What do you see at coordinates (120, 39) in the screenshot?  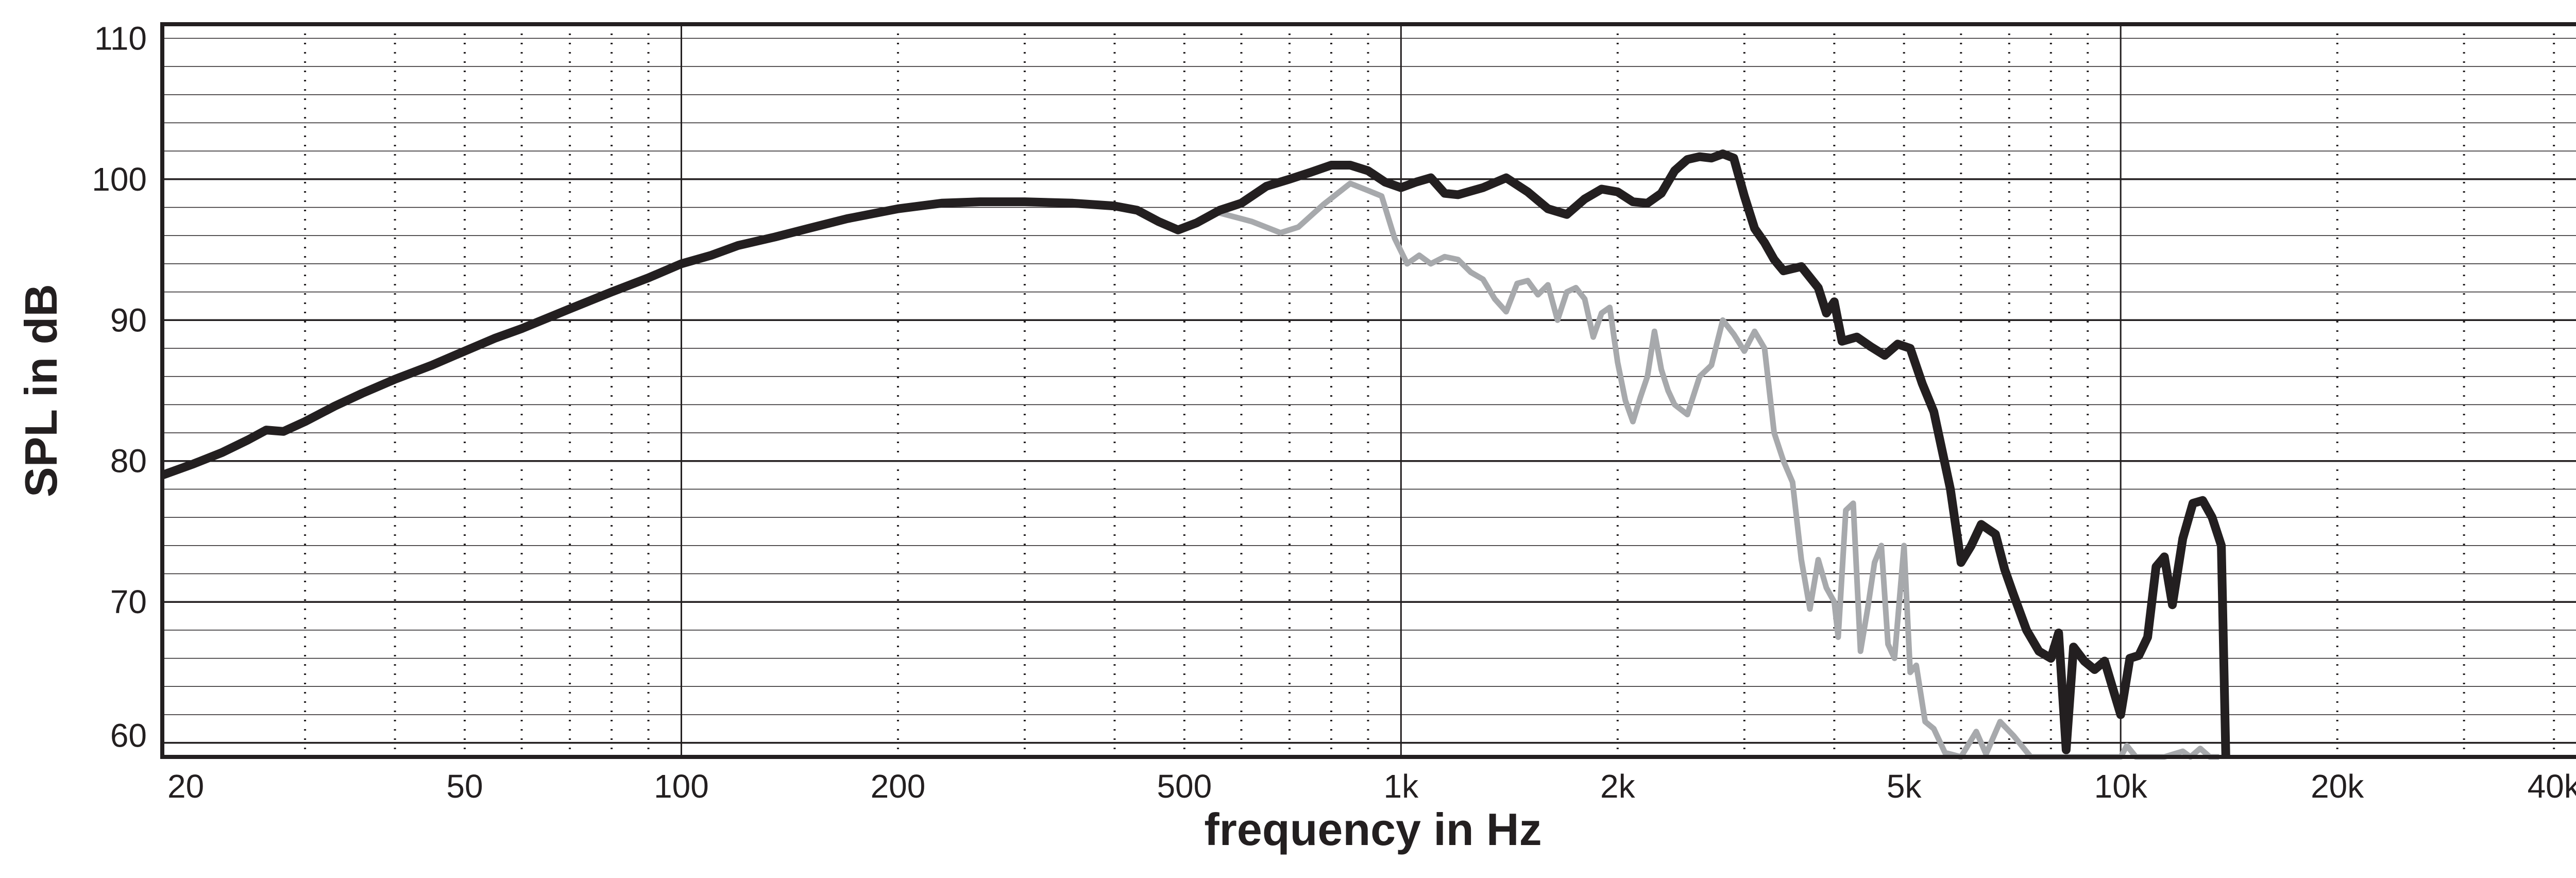 I see `y-tick-label: 110` at bounding box center [120, 39].